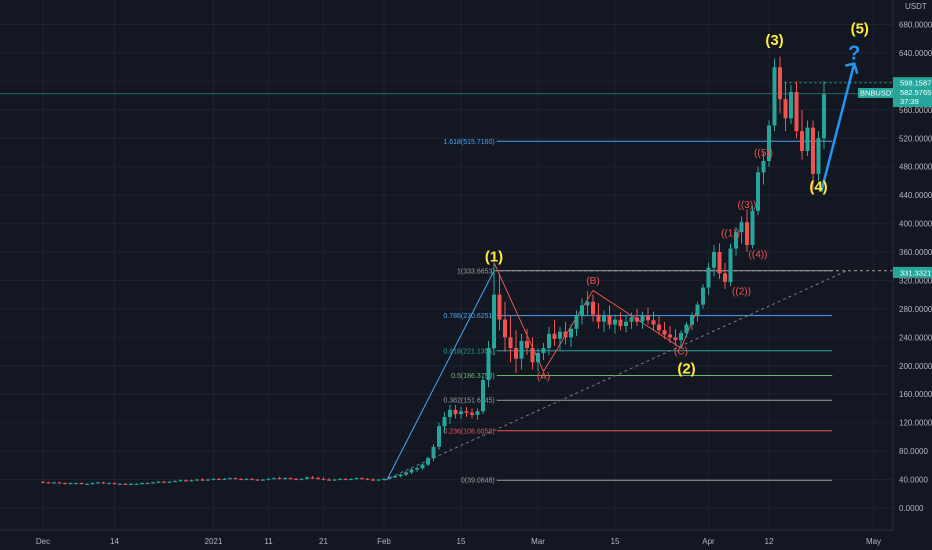  What do you see at coordinates (915, 272) in the screenshot?
I see `price-marker-label: 331.3321` at bounding box center [915, 272].